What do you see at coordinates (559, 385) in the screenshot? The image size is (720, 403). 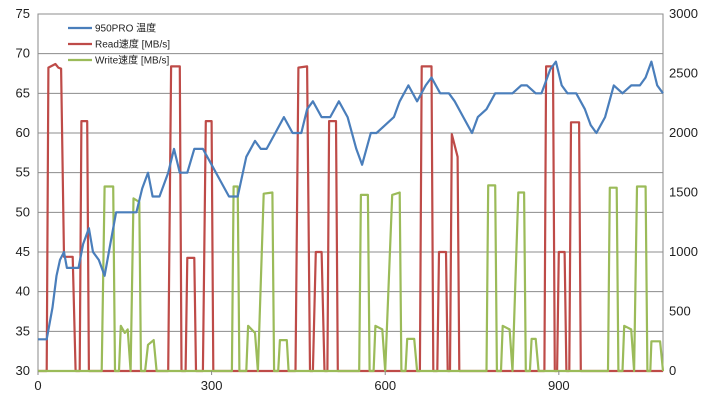 I see `x-tick-label: 900` at bounding box center [559, 385].